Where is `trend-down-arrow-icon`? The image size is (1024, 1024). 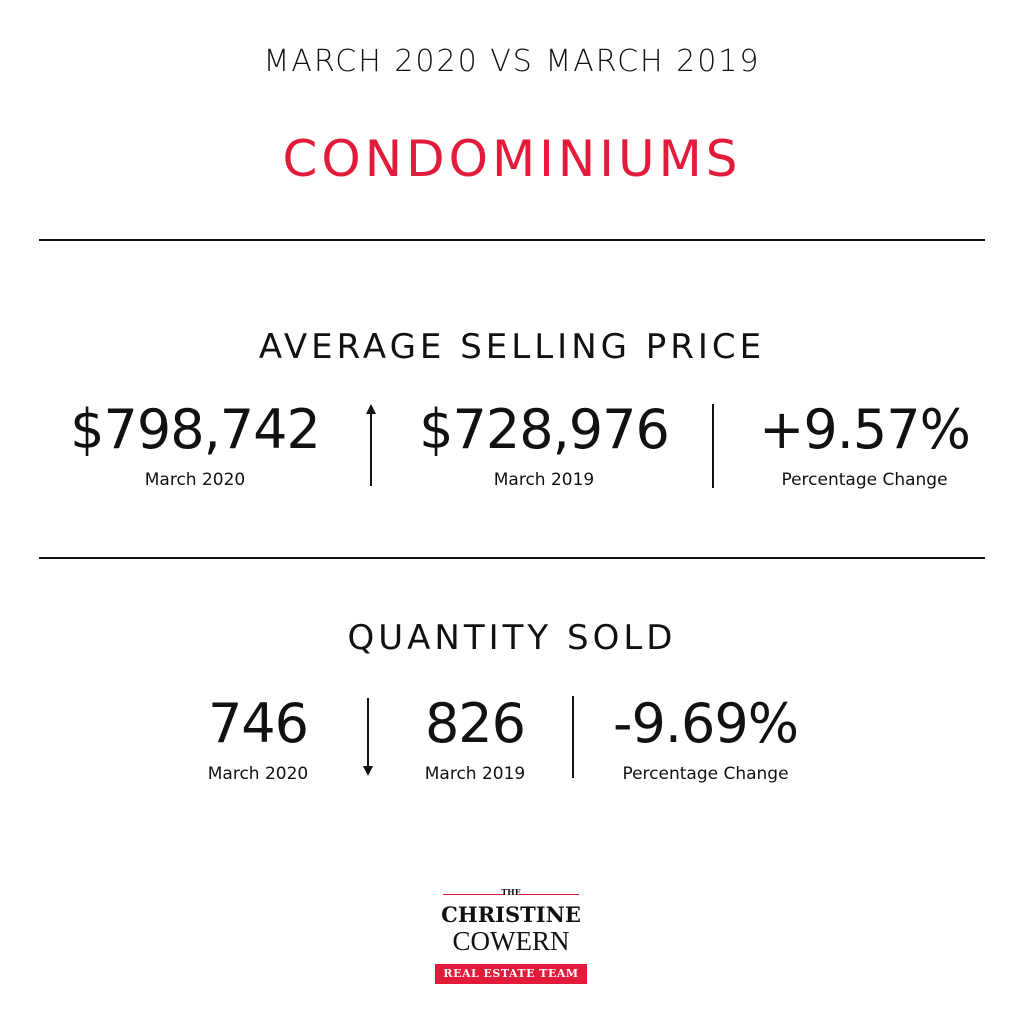
trend-down-arrow-icon is located at coordinates (368, 771).